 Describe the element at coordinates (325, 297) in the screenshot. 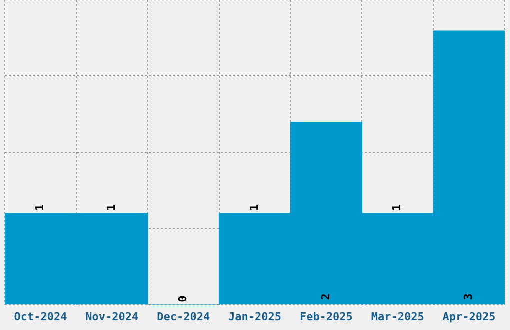

I see `data-label: 2` at that location.